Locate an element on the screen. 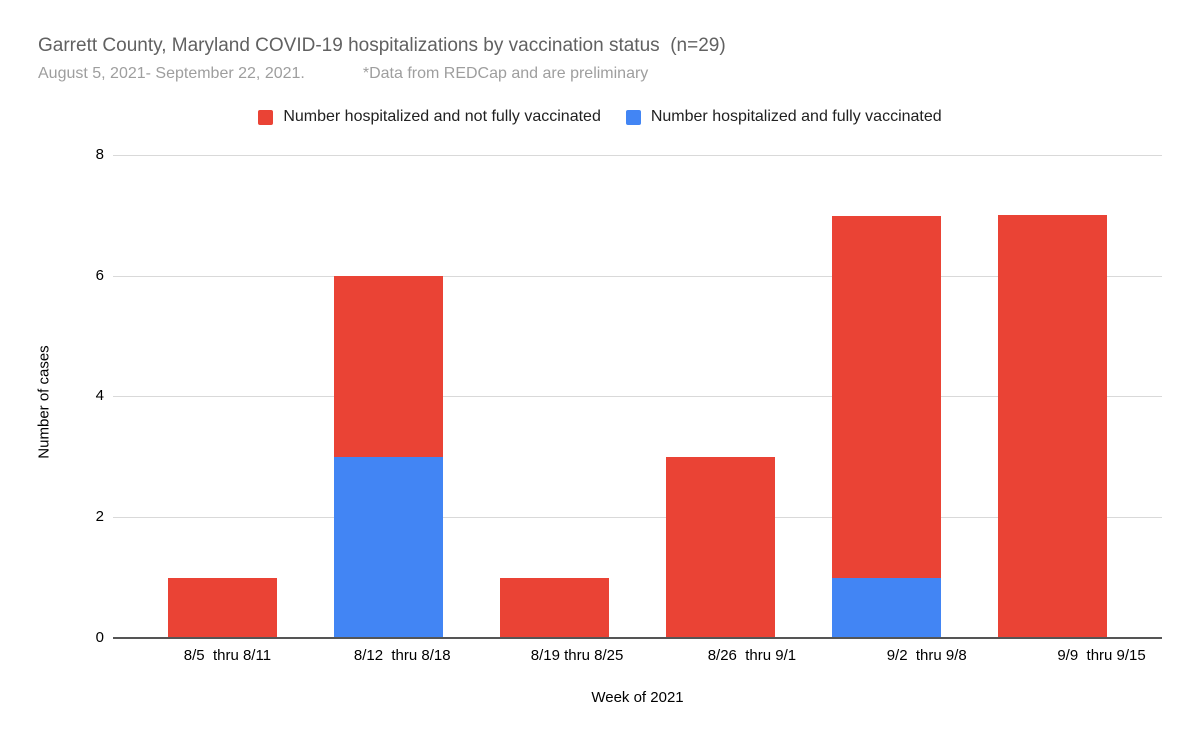 The width and height of the screenshot is (1200, 741). bar-0-segment-not-fully-vaccinated is located at coordinates (223, 608).